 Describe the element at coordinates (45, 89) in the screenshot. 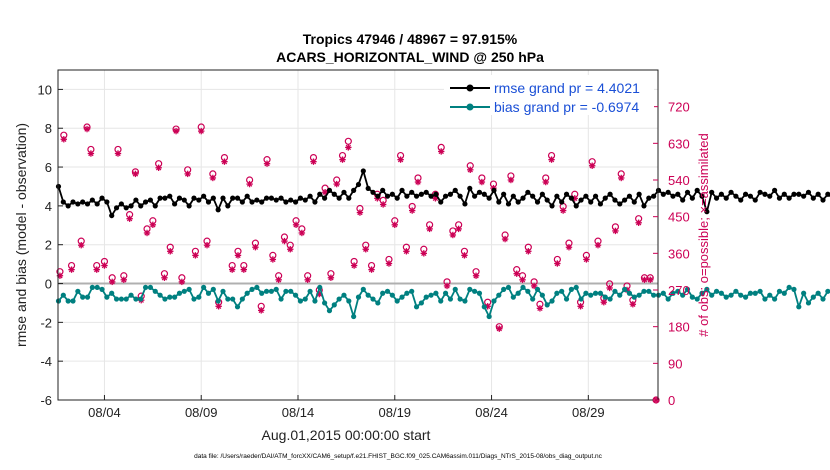

I see `y-tick-label: 10` at that location.